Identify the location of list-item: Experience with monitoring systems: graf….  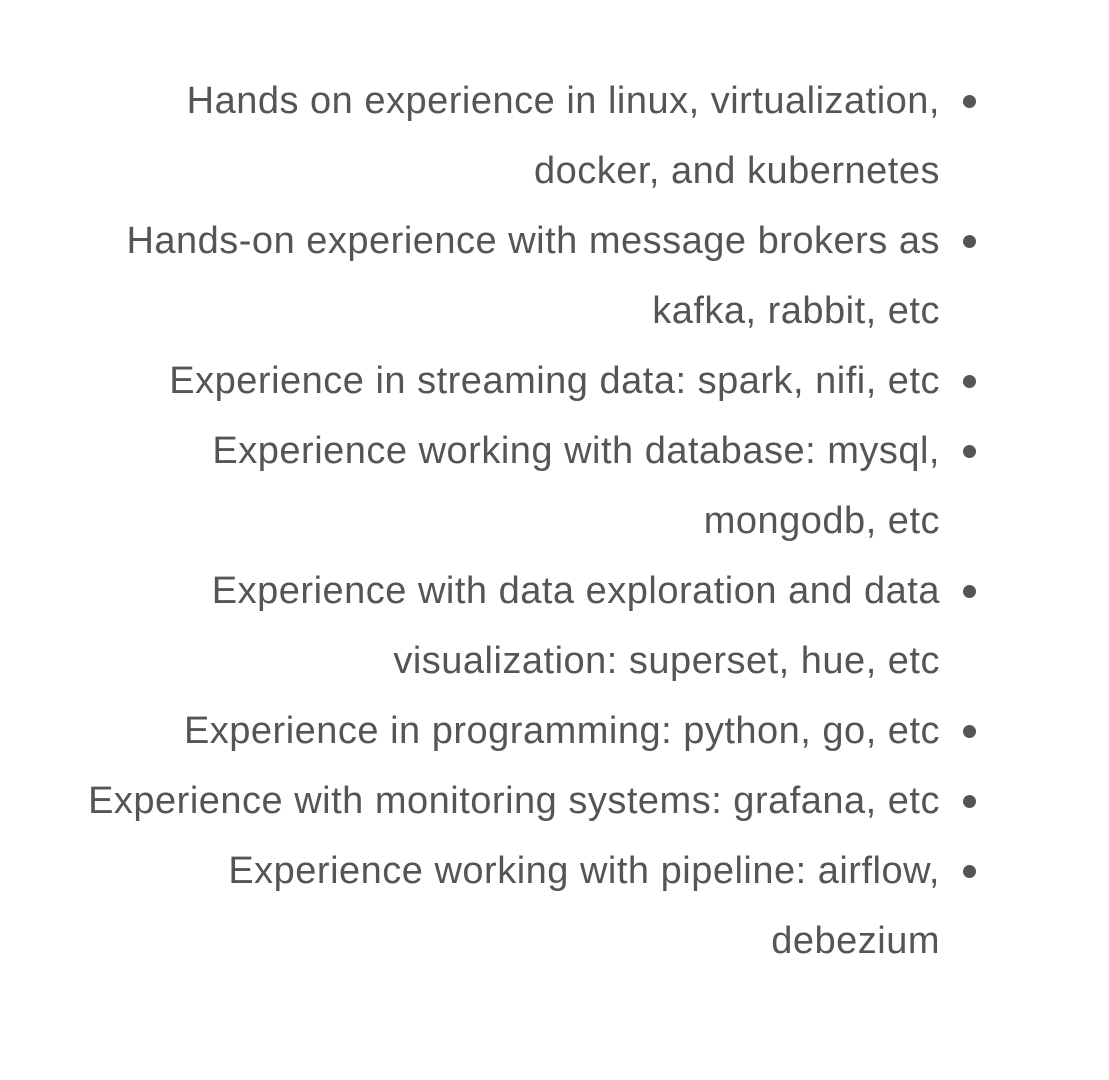
(554, 801).